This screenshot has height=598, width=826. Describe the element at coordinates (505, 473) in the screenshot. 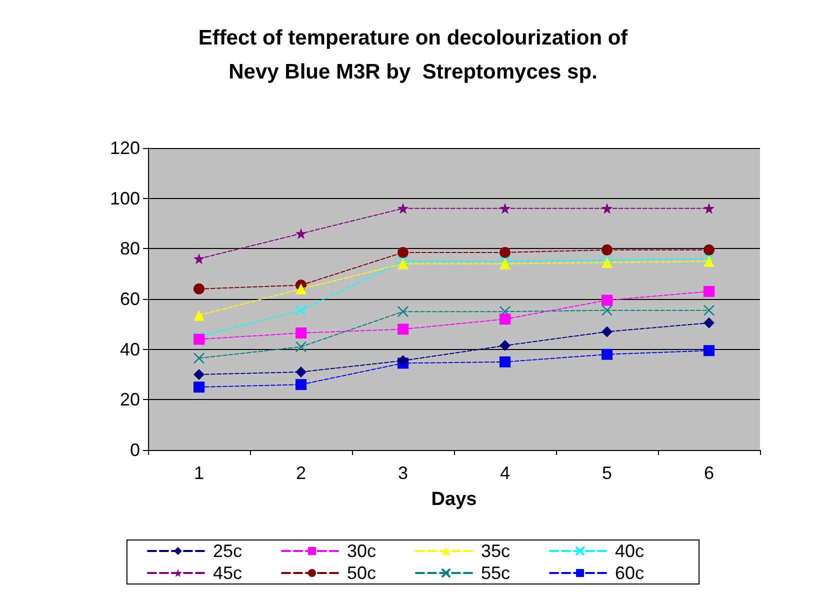

I see `x-tick-label: 4` at that location.